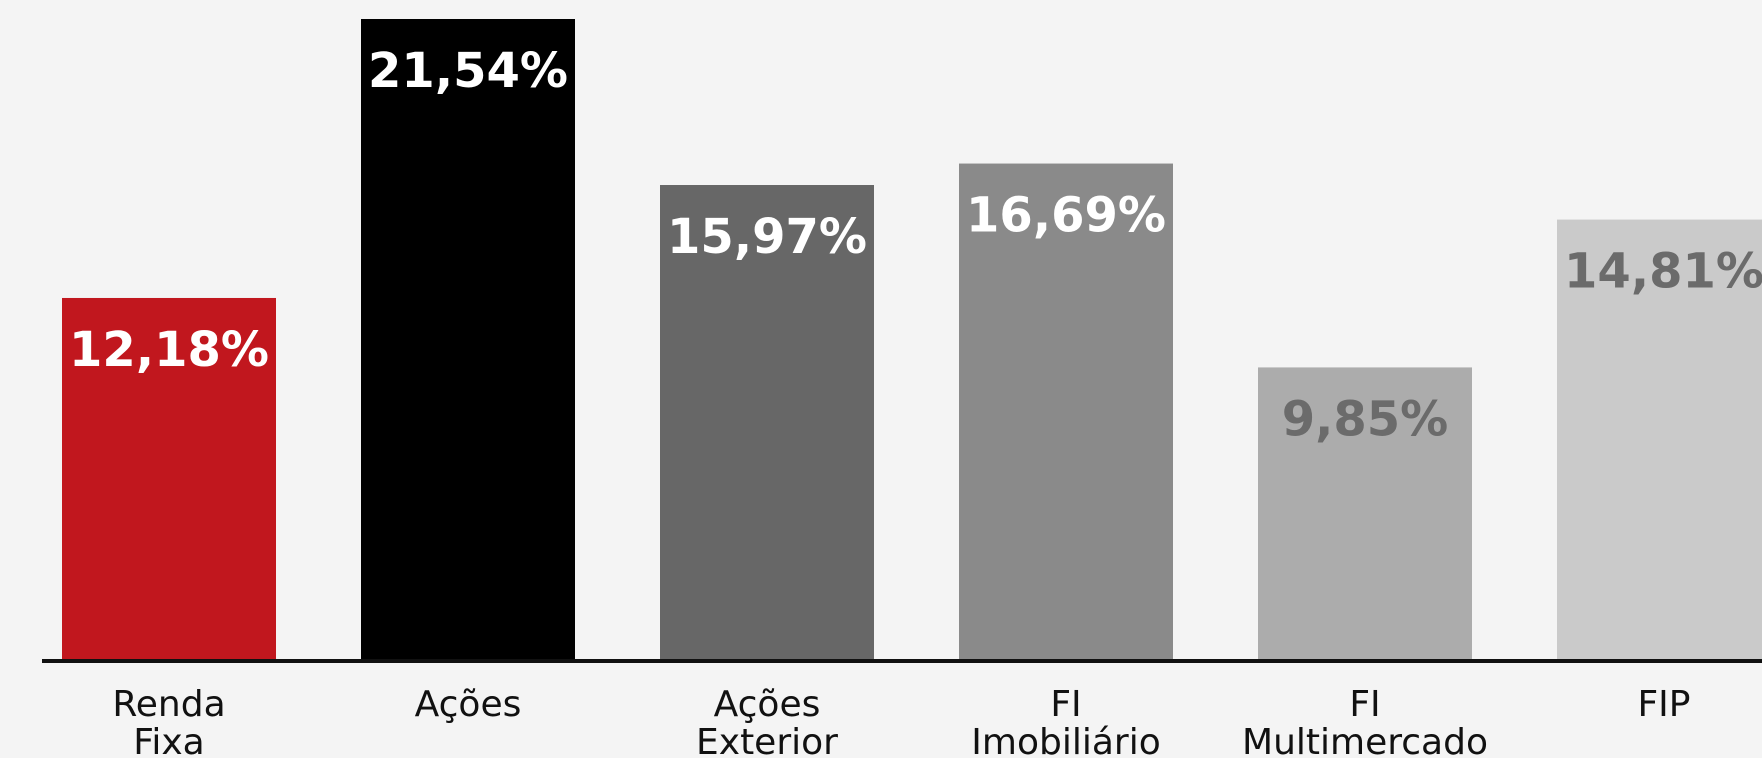  I want to click on category-label-0-line-0: Renda, so click(168, 704).